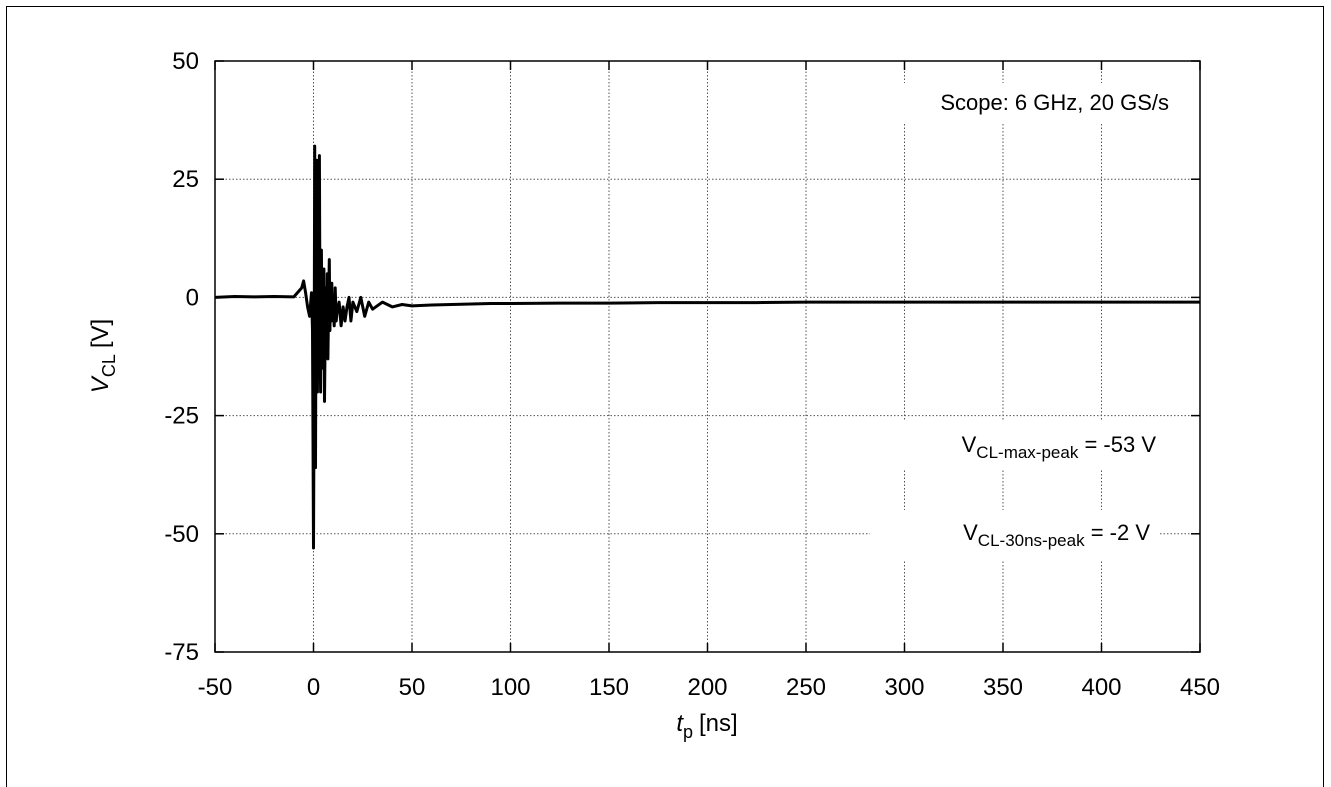 The width and height of the screenshot is (1331, 787). I want to click on scope-annotation: Scope: 6 GHz, 20 GS/s, so click(1054, 102).